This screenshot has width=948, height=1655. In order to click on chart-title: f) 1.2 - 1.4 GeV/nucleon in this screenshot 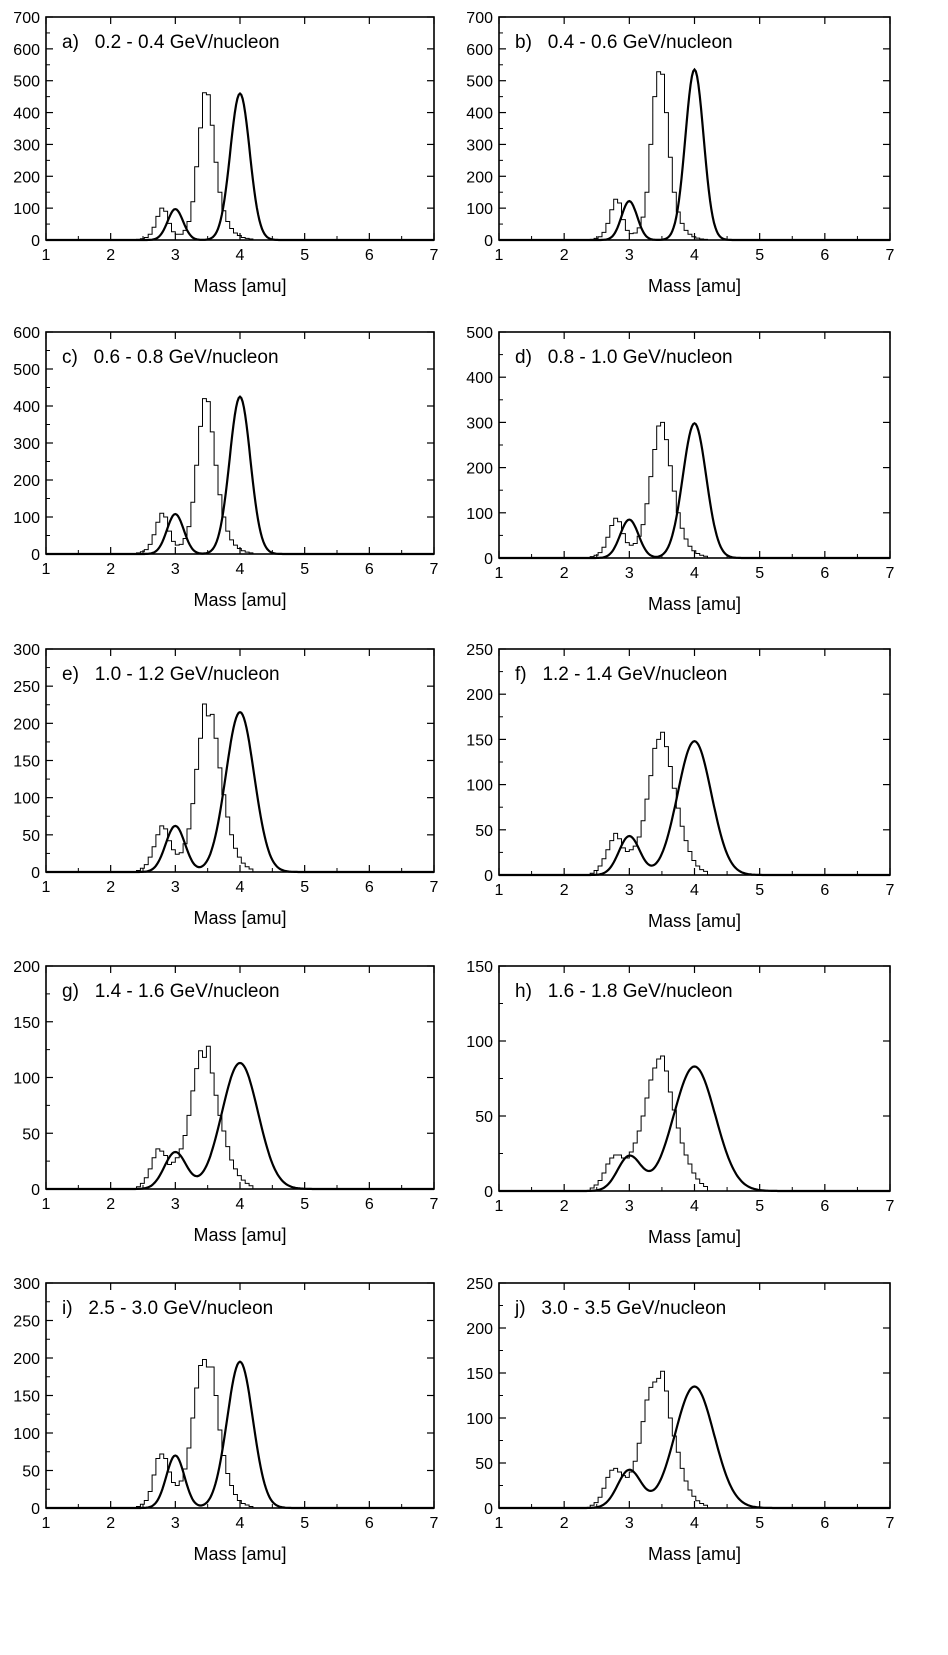, I will do `click(621, 674)`.